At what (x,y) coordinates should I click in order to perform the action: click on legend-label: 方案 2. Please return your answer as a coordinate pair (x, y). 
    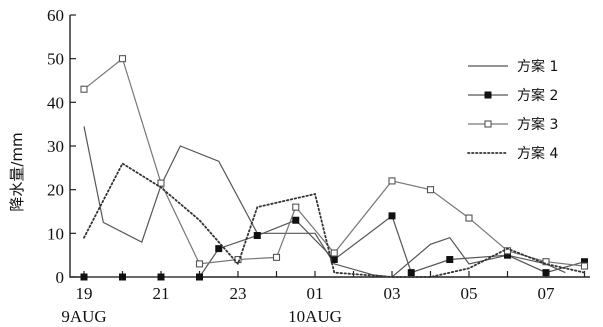
    Looking at the image, I should click on (537, 95).